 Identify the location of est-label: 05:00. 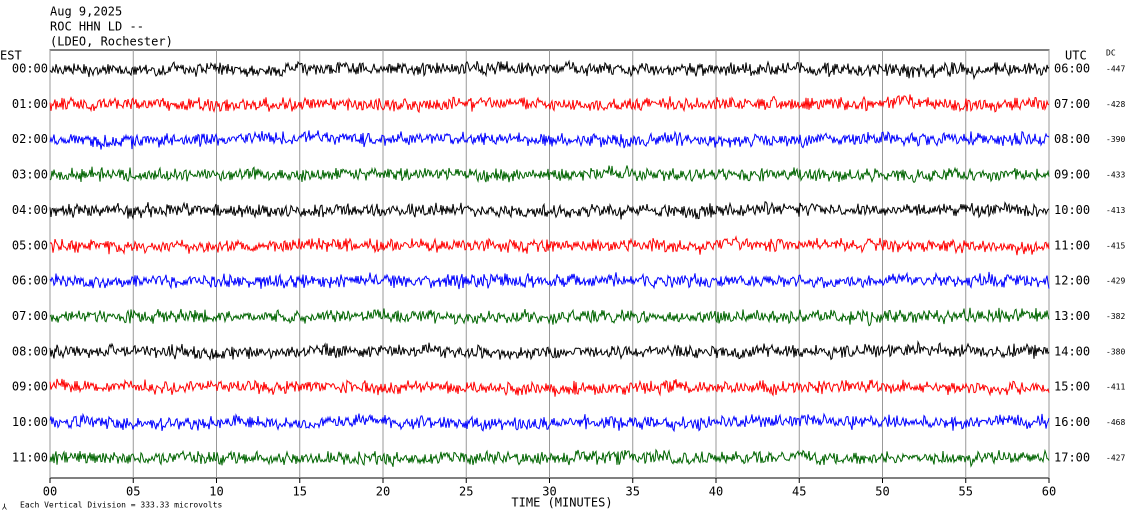
(30, 245).